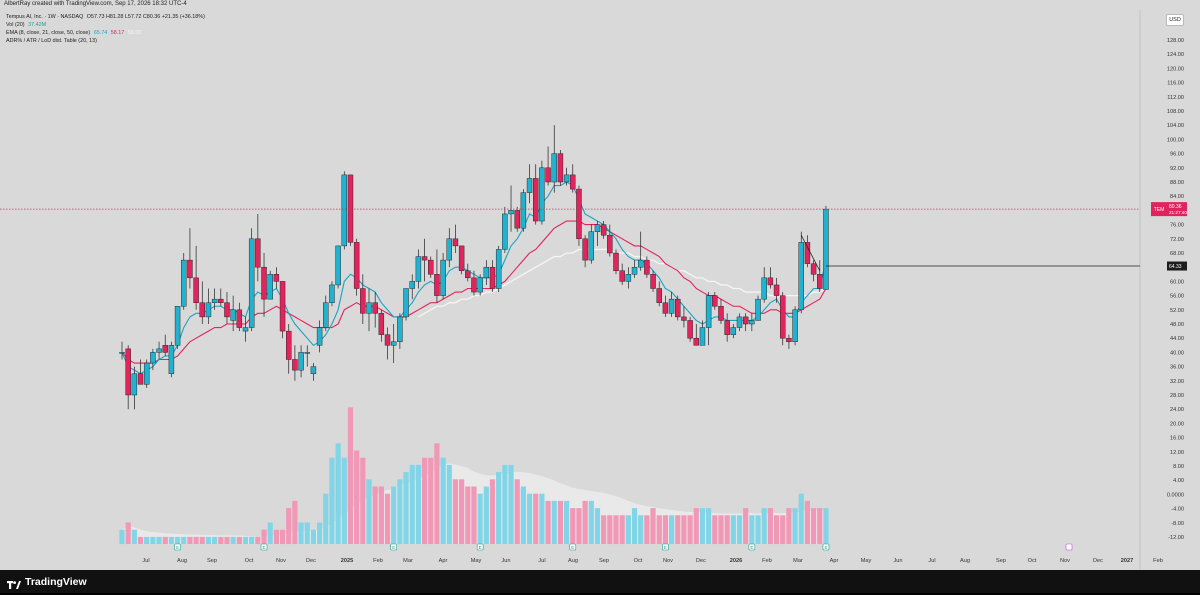 The width and height of the screenshot is (1200, 595). Describe the element at coordinates (1176, 538) in the screenshot. I see `price-tick-label: -12.00` at that location.